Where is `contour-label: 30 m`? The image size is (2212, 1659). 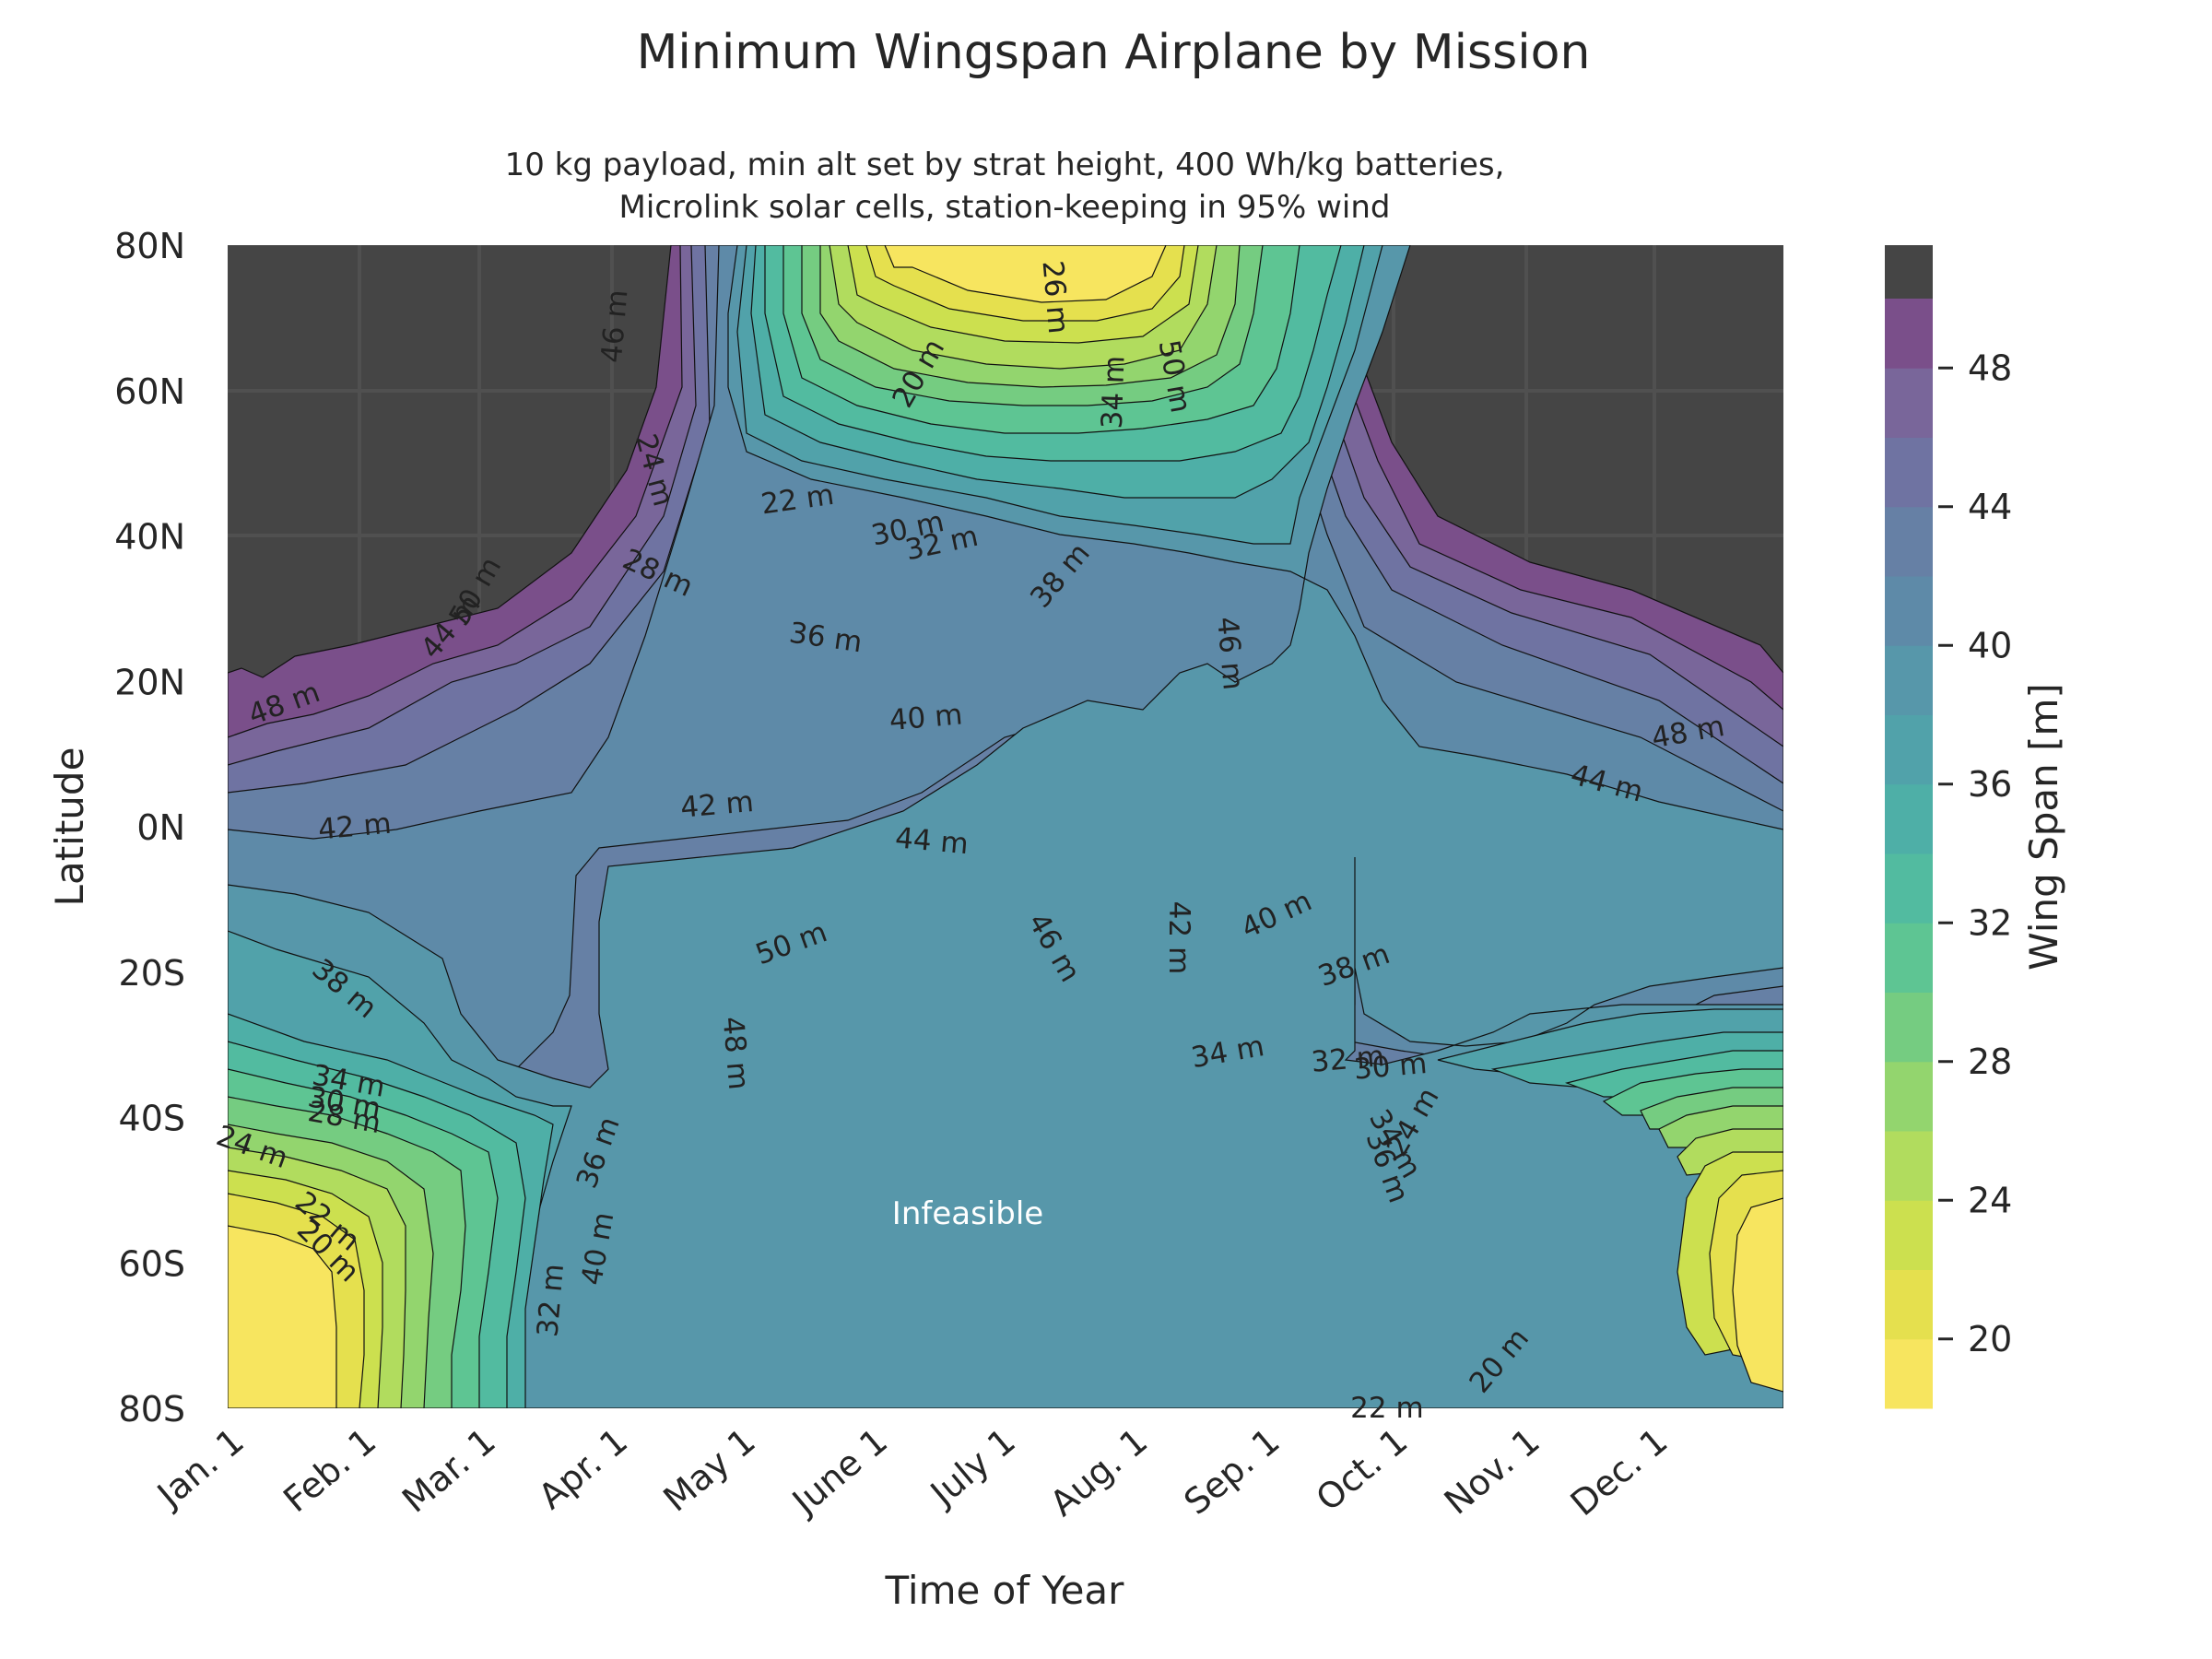 contour-label: 30 m is located at coordinates (1390, 1067).